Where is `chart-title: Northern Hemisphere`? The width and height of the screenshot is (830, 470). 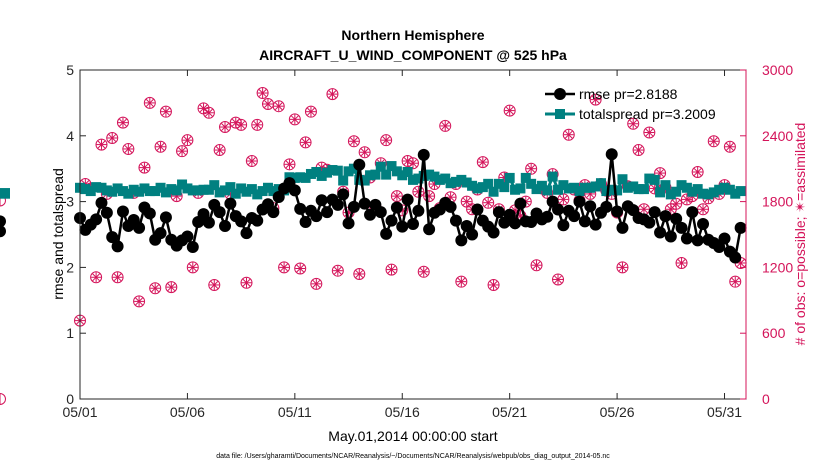
chart-title: Northern Hemisphere is located at coordinates (412, 35).